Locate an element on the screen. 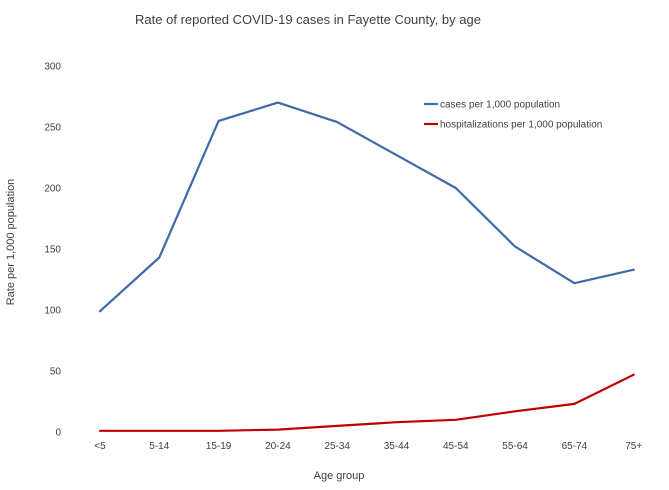  x-tick-label: 15-19 is located at coordinates (219, 446).